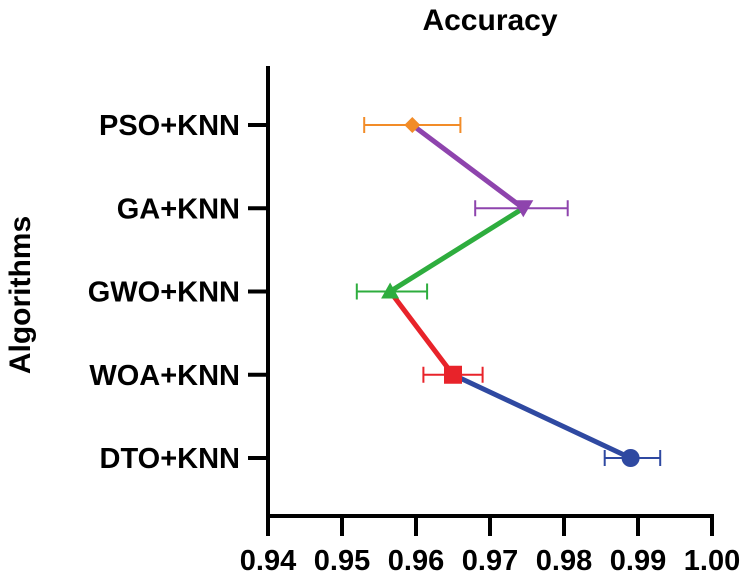  Describe the element at coordinates (630, 458) in the screenshot. I see `data-point-circle` at that location.